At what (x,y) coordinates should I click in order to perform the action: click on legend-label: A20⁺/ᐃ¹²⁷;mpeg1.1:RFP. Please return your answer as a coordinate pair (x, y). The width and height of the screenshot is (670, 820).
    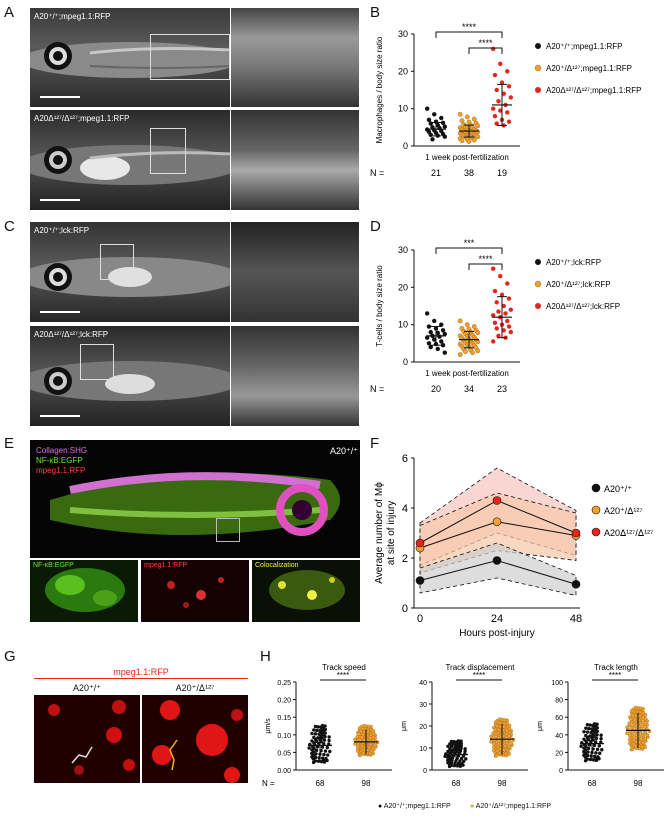
    Looking at the image, I should click on (513, 806).